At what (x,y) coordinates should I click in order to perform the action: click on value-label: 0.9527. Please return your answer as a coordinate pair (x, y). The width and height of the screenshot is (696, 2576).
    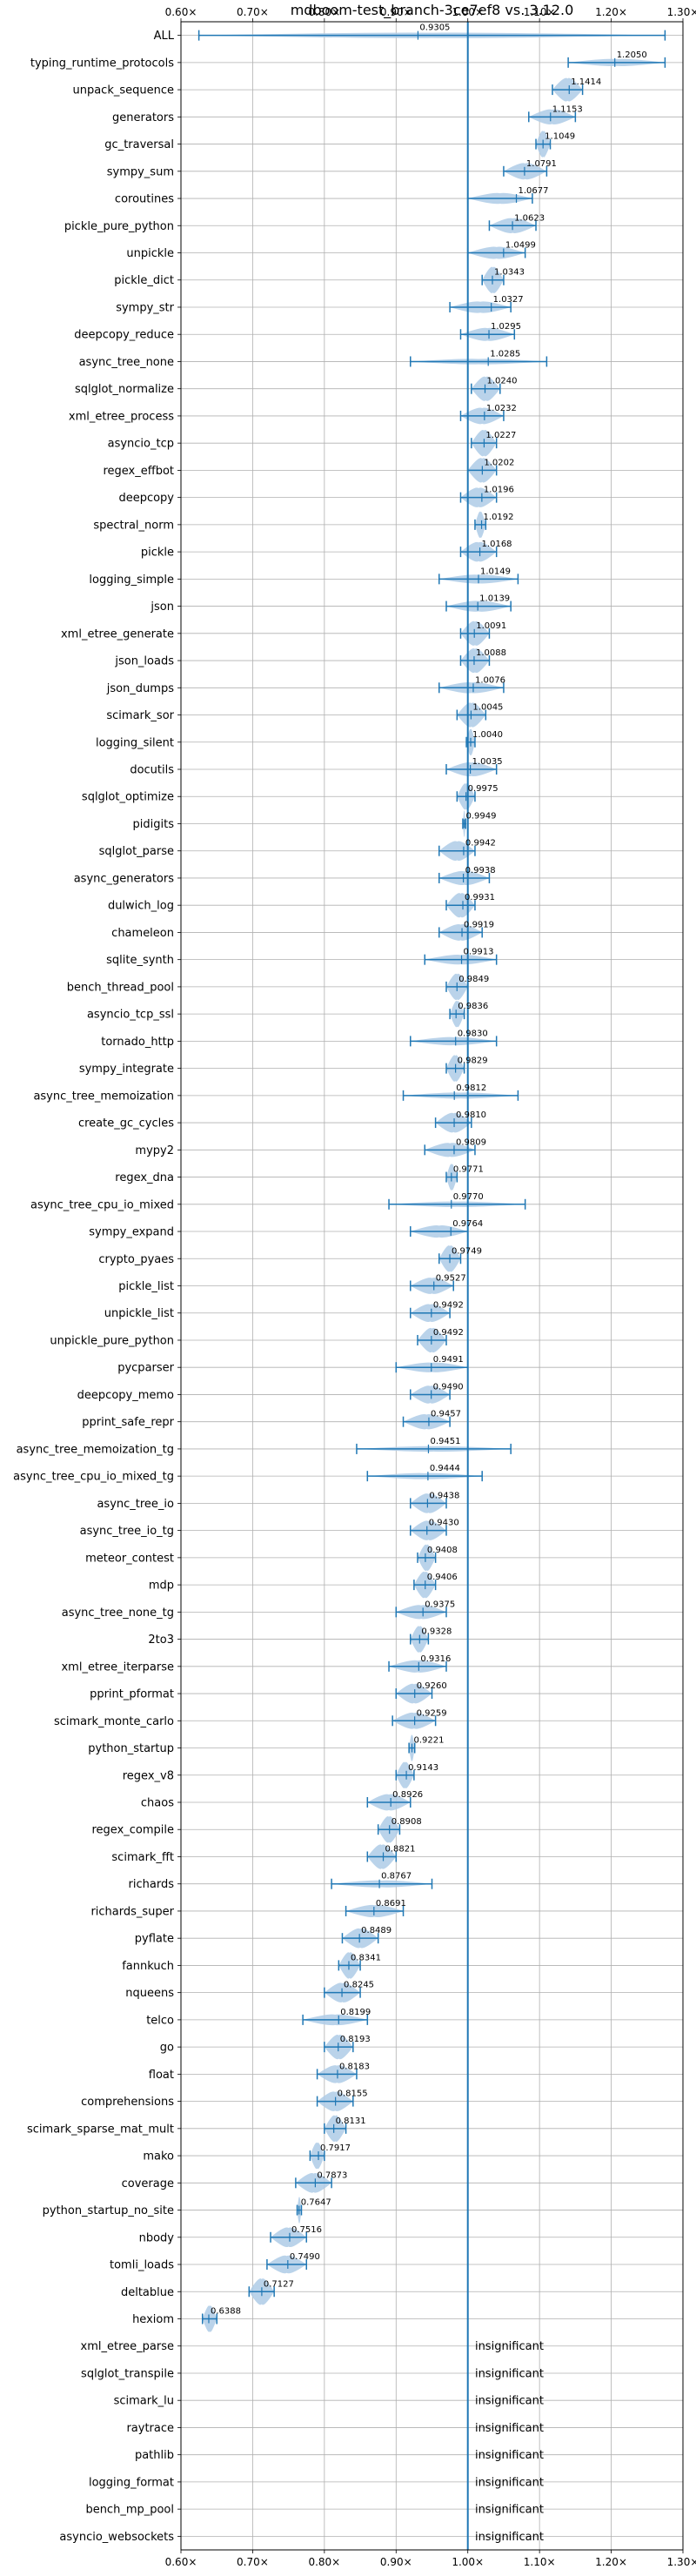
    Looking at the image, I should click on (451, 1279).